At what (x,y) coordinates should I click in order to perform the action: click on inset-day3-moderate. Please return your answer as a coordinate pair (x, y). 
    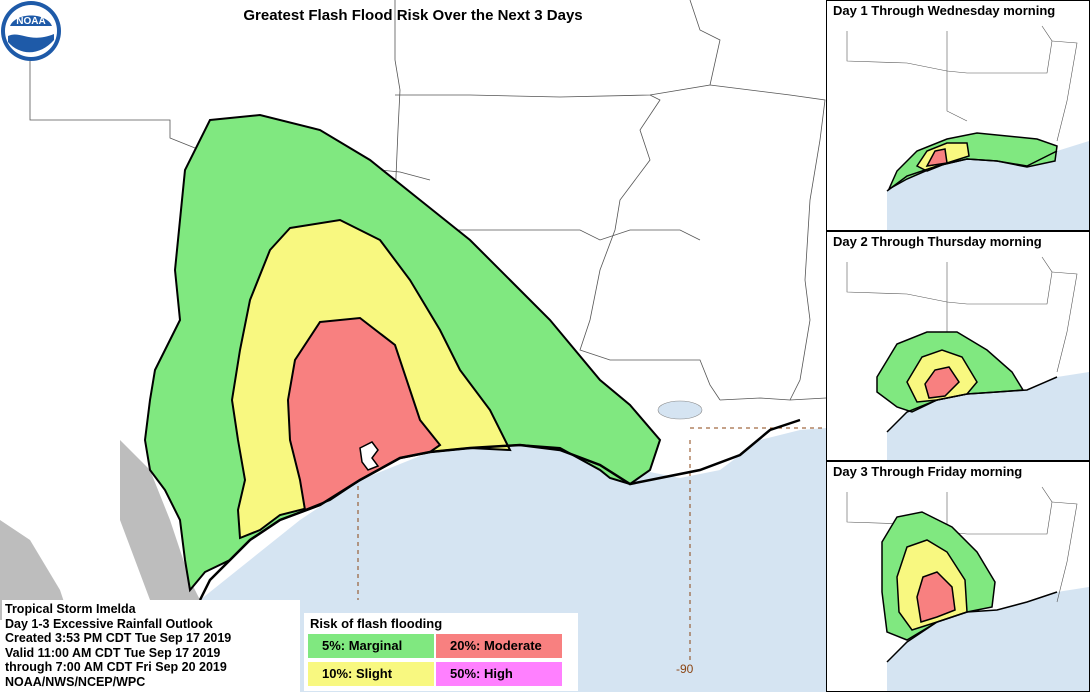
    Looking at the image, I should click on (936, 597).